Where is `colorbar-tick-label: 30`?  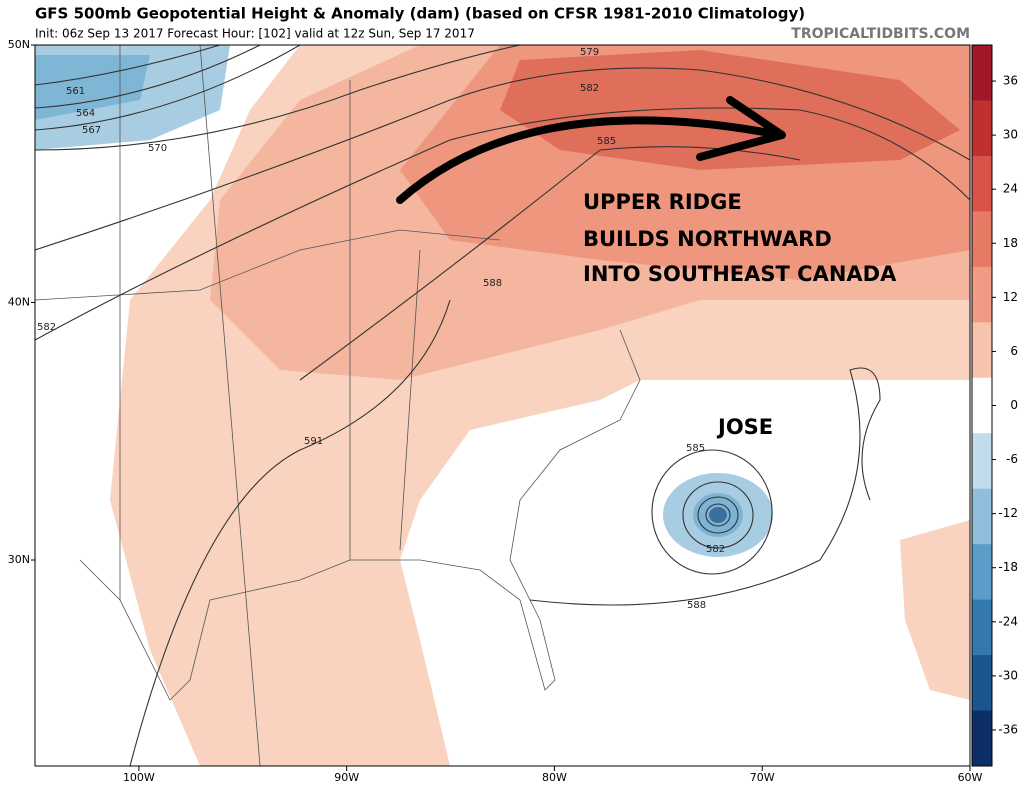
colorbar-tick-label: 30 is located at coordinates (1010, 135).